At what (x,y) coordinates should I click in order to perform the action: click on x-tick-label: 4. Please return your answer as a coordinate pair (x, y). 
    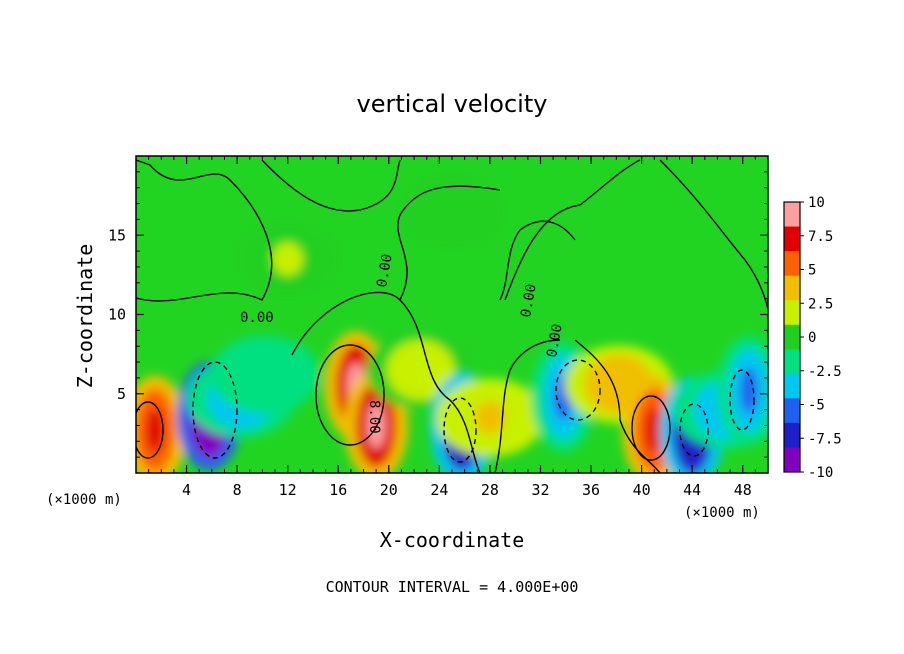
    Looking at the image, I should click on (186, 490).